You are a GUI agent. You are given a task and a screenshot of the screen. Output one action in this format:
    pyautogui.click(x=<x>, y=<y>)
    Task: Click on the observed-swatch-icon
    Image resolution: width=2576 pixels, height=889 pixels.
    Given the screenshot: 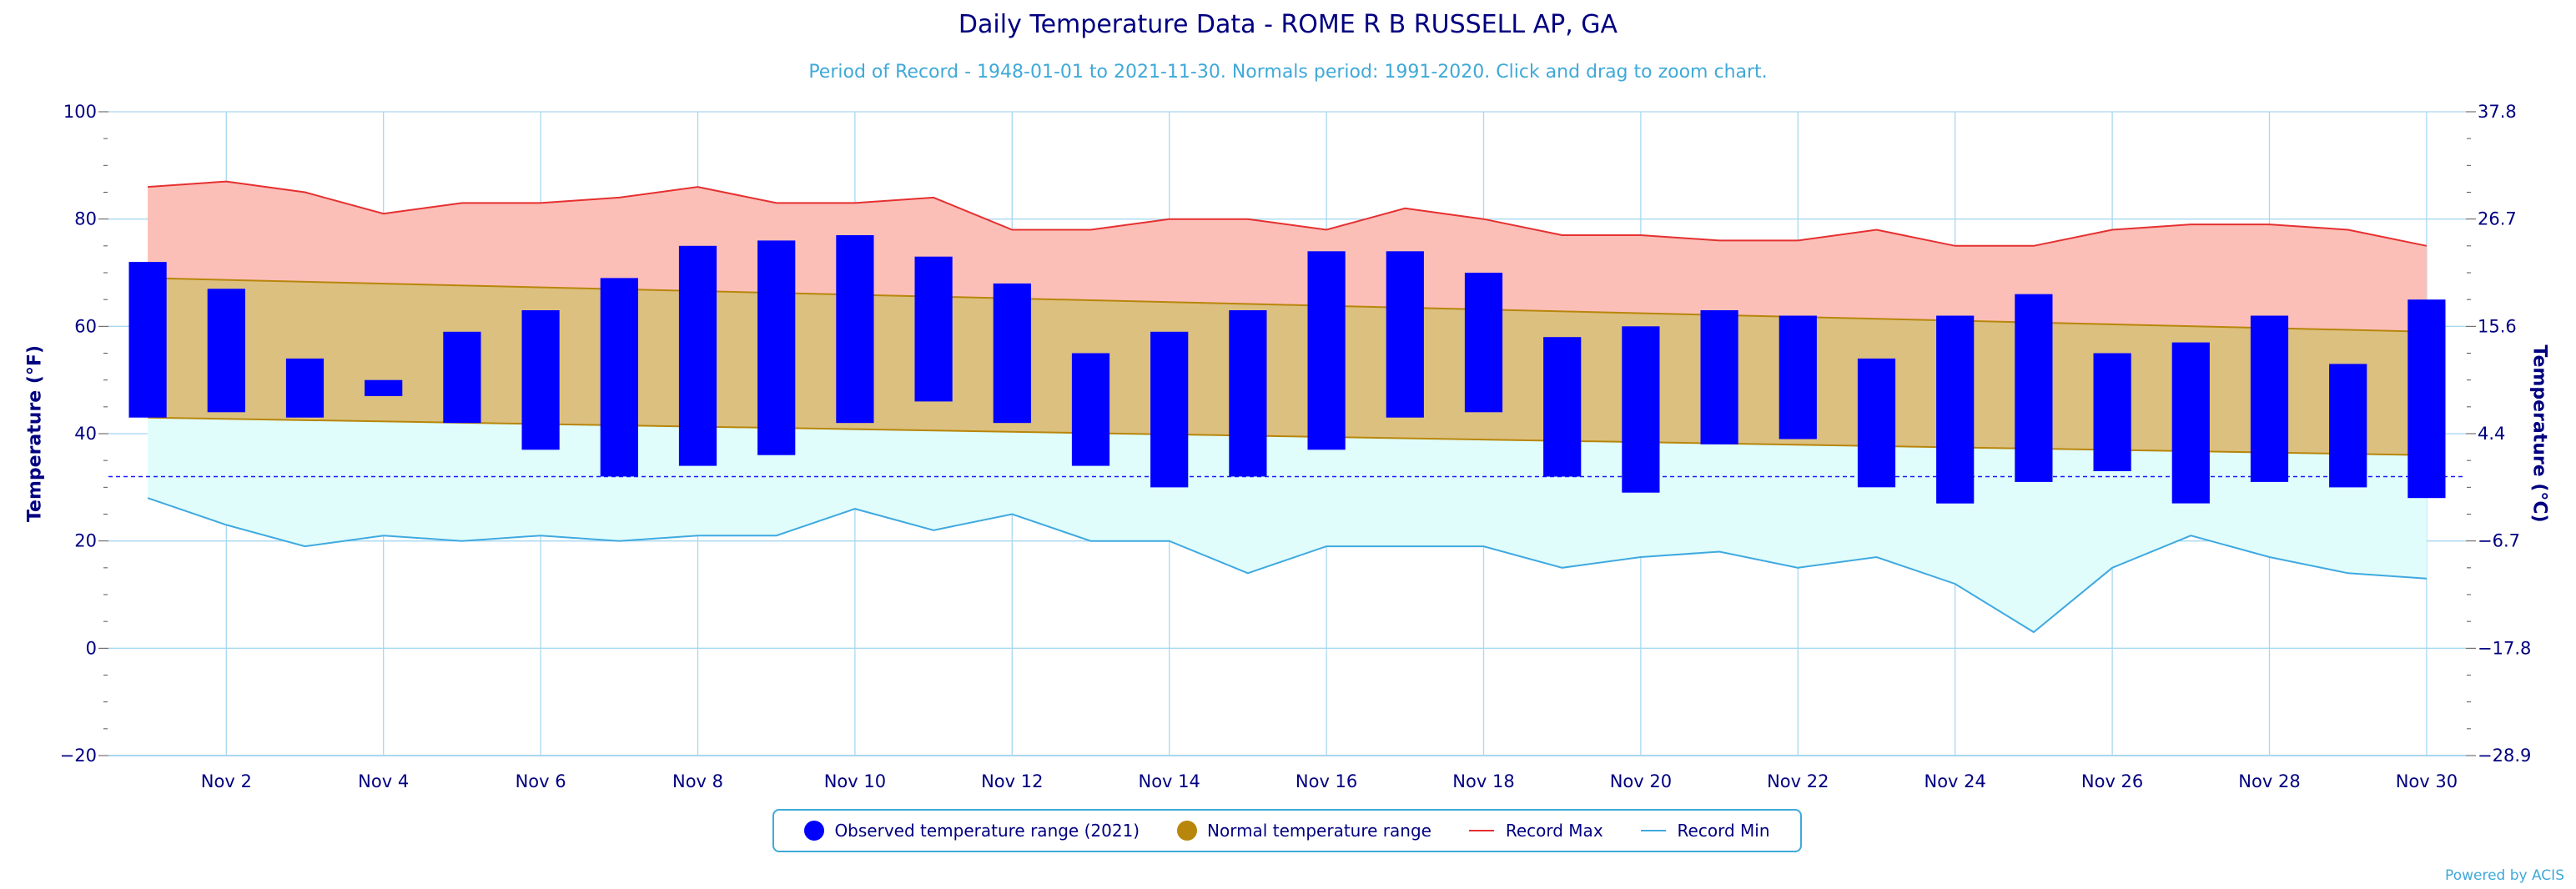 What is the action you would take?
    pyautogui.click(x=814, y=831)
    